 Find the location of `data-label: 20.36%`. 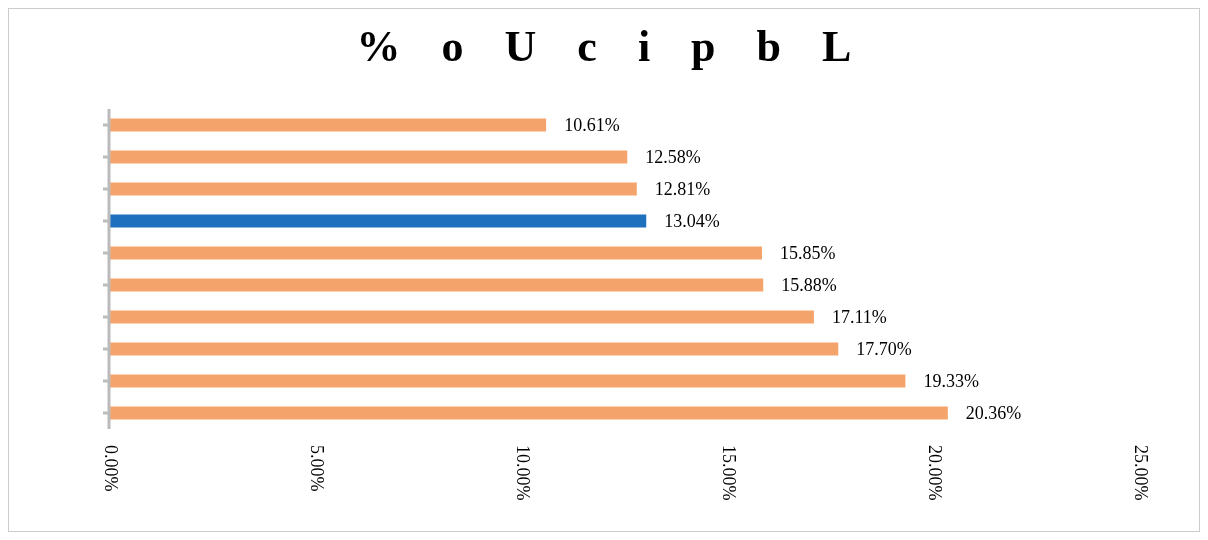

data-label: 20.36% is located at coordinates (993, 413).